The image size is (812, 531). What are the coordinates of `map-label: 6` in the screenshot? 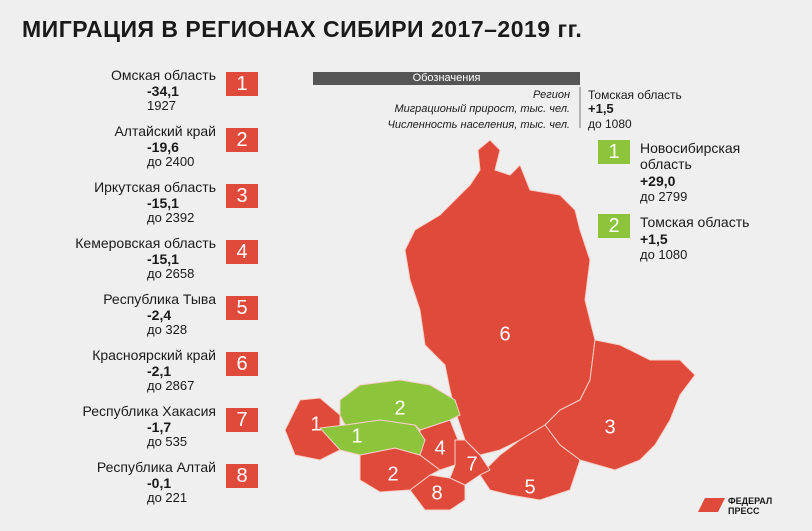 It's located at (504, 334).